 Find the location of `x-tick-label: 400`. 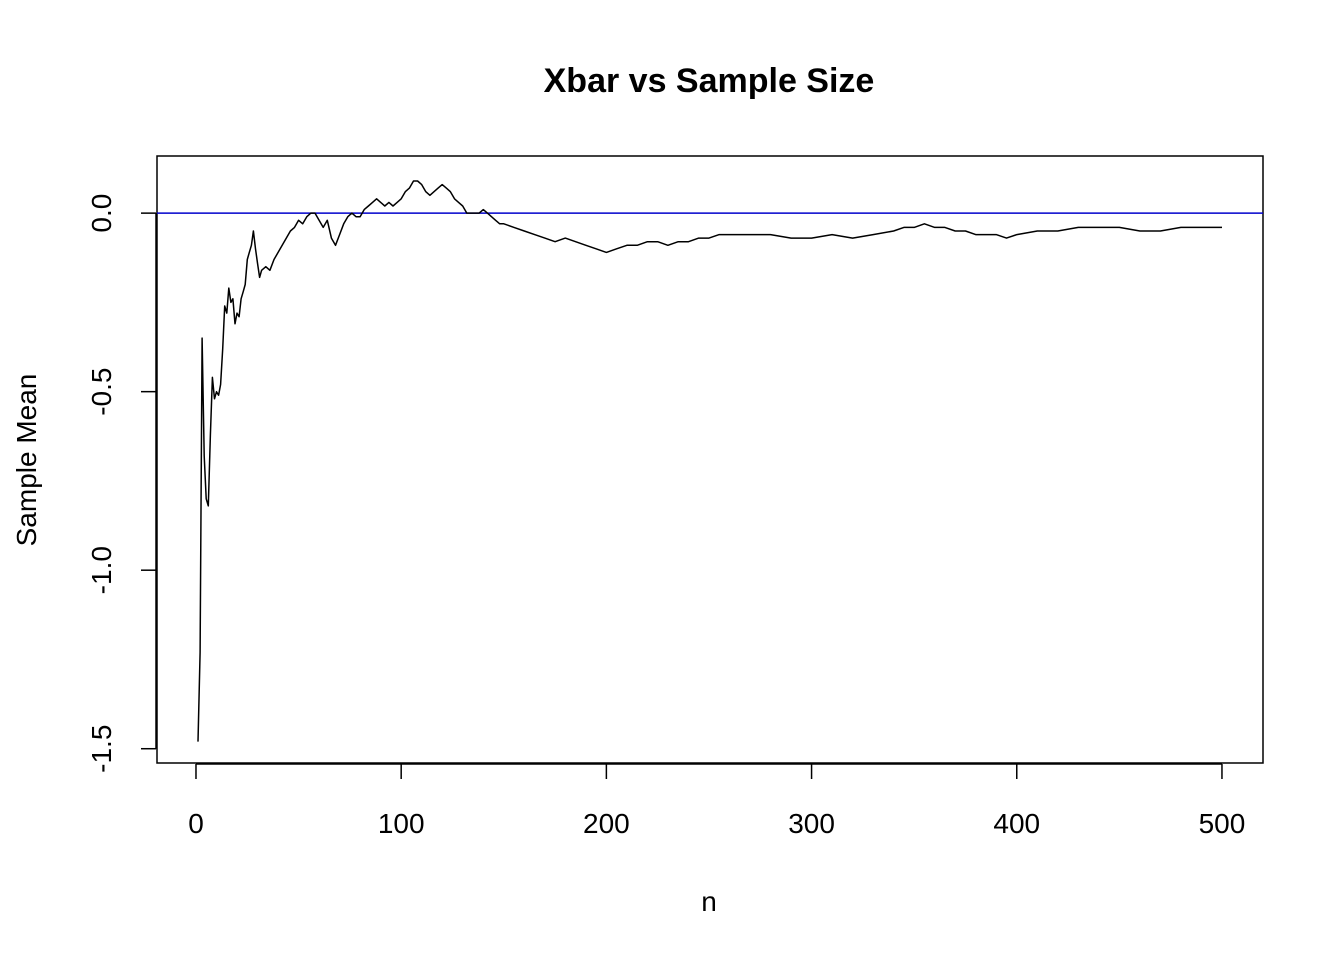

x-tick-label: 400 is located at coordinates (1016, 823).